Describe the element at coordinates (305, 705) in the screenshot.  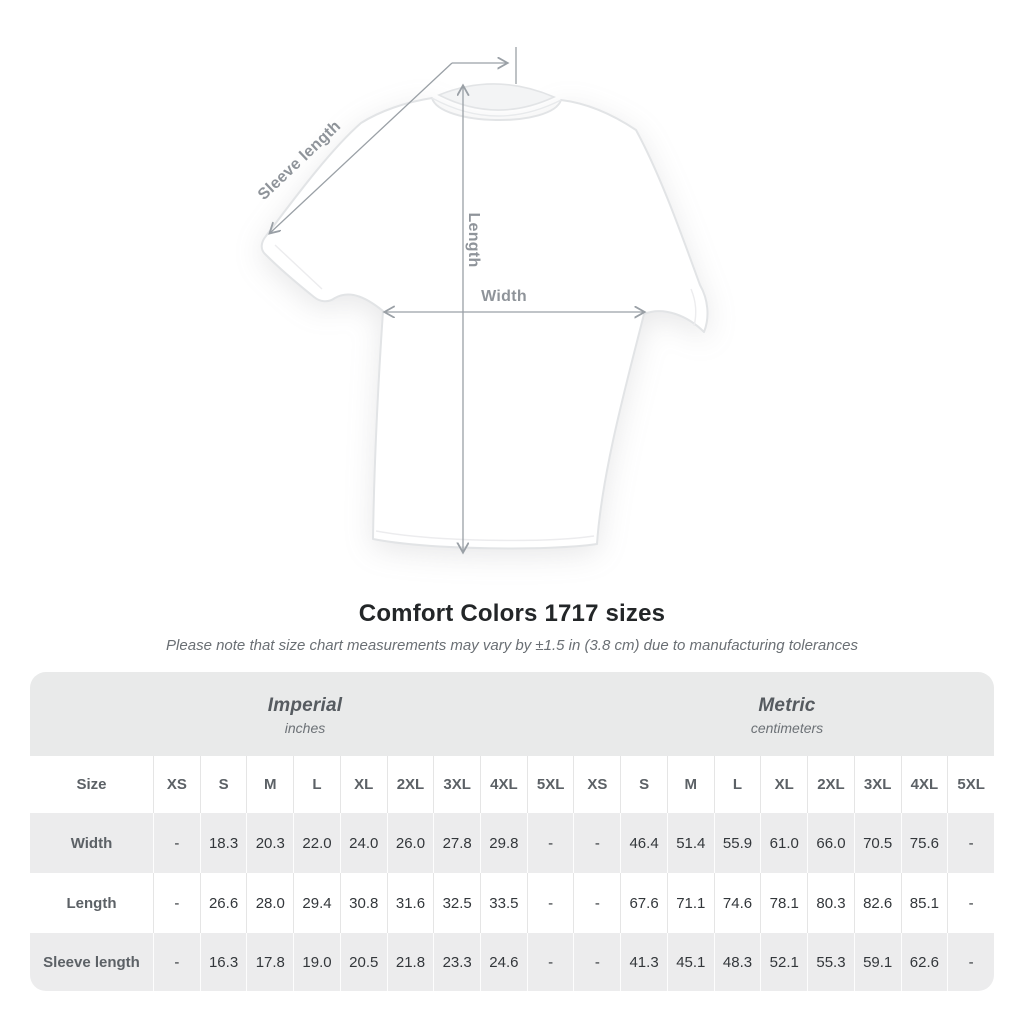
I see `imperial-label: Imperial` at that location.